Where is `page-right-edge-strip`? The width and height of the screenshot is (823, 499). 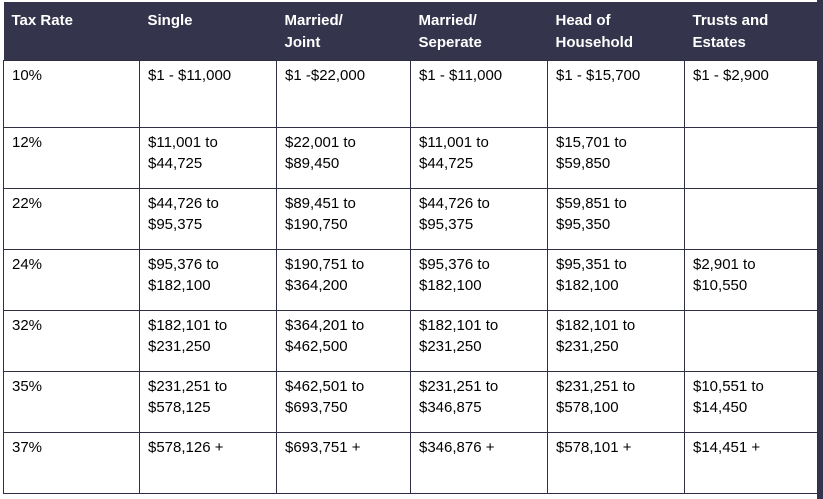
page-right-edge-strip is located at coordinates (820, 249).